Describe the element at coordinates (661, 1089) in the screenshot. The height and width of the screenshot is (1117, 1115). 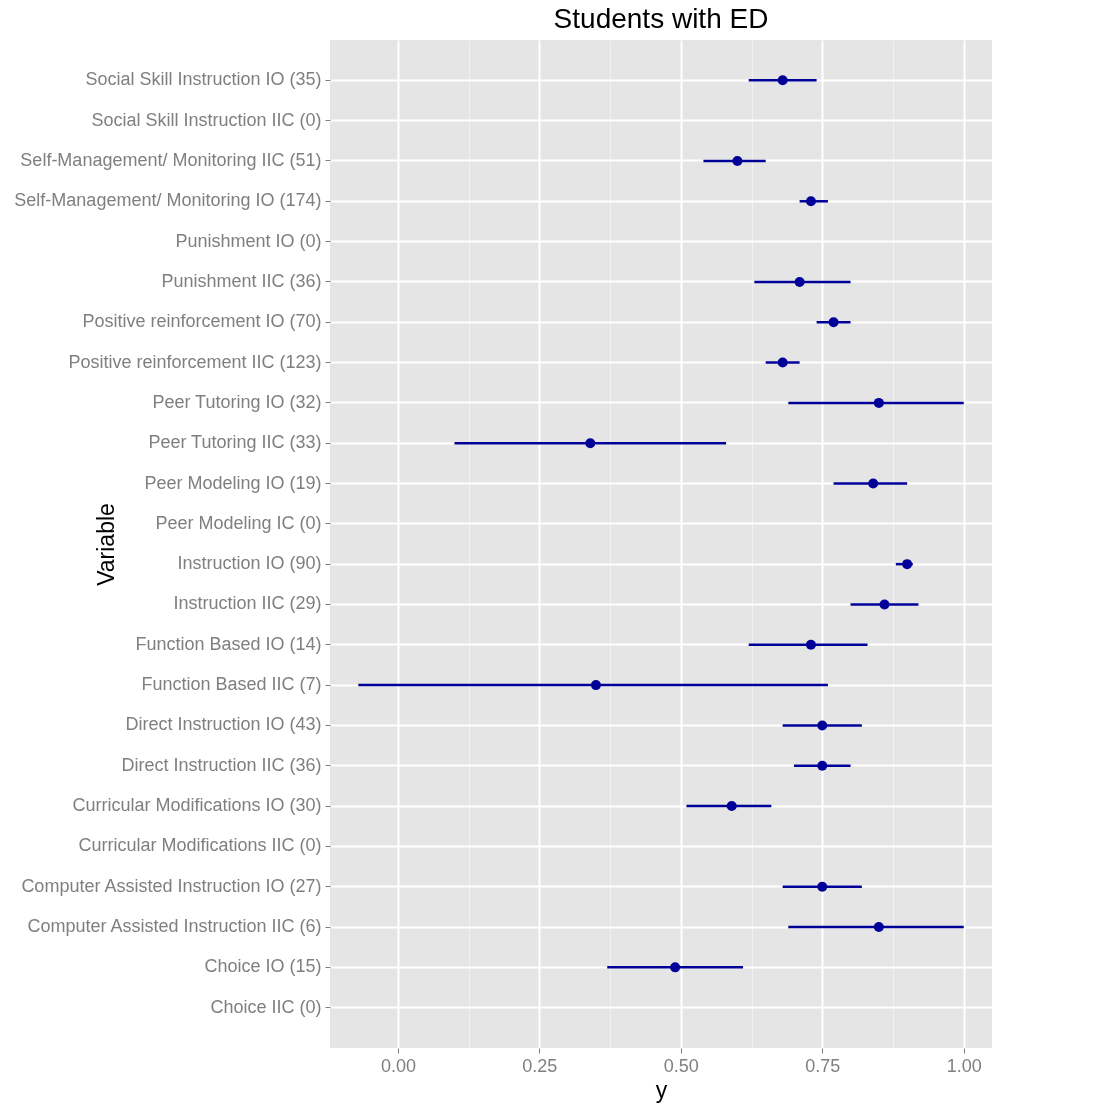
I see `x-axis-title: y` at that location.